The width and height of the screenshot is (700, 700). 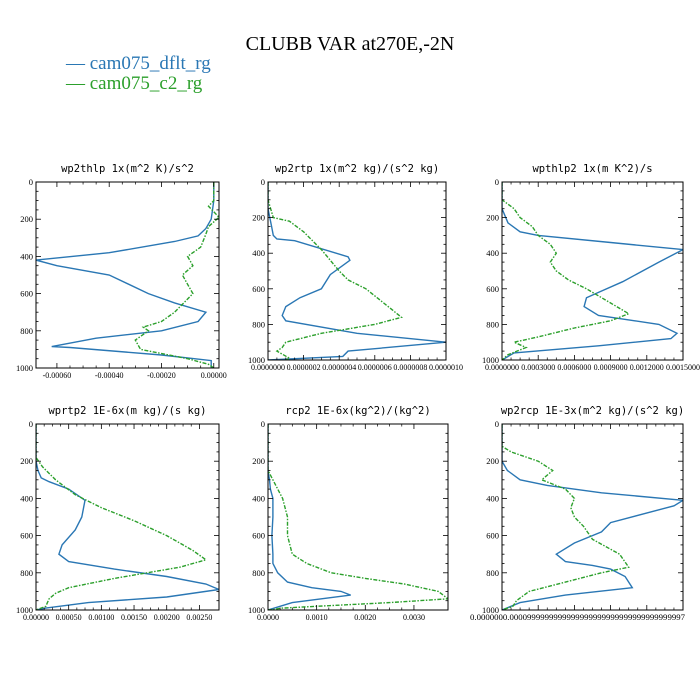 What do you see at coordinates (592, 411) in the screenshot?
I see `panel-title: wp2rcp 1E-3x(m^2 kg)/(s^2 kg)` at bounding box center [592, 411].